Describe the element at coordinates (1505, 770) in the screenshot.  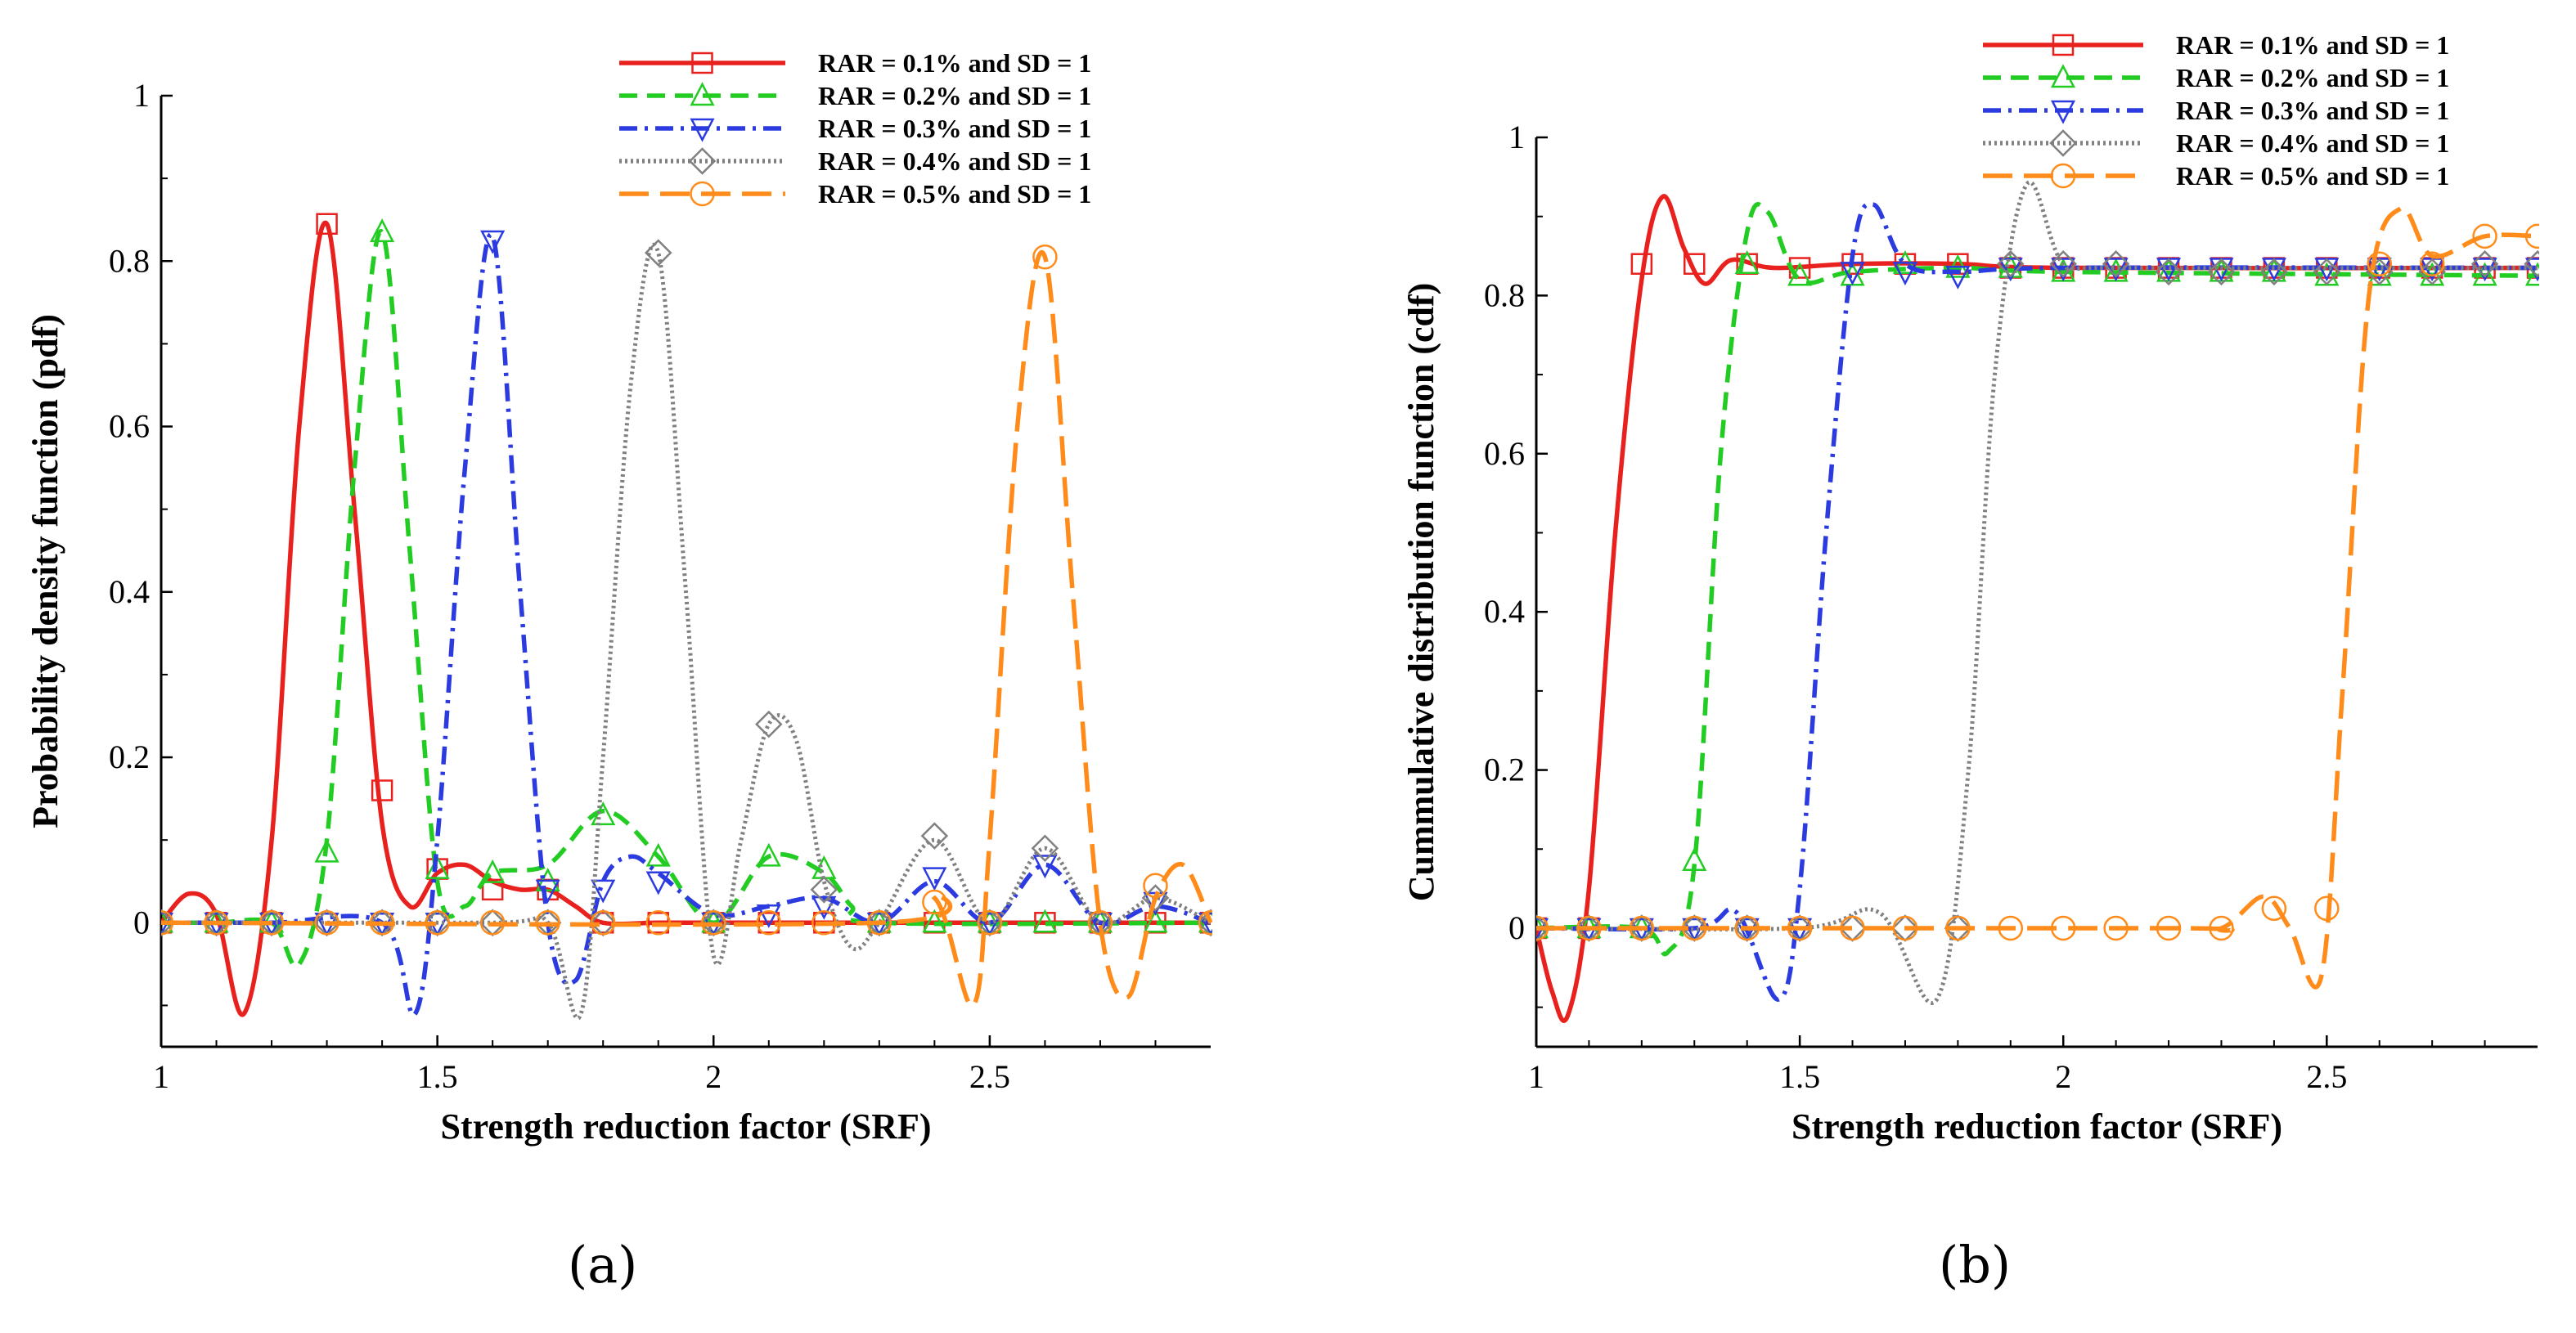
I see `y-tick-label: 0.2` at that location.